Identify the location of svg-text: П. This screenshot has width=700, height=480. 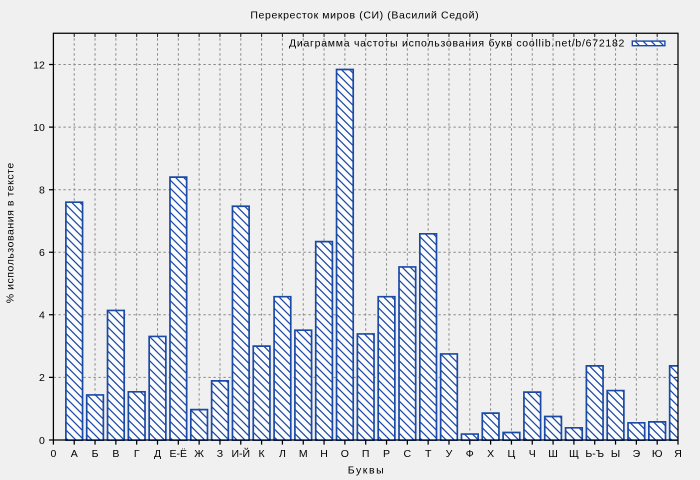
(366, 454).